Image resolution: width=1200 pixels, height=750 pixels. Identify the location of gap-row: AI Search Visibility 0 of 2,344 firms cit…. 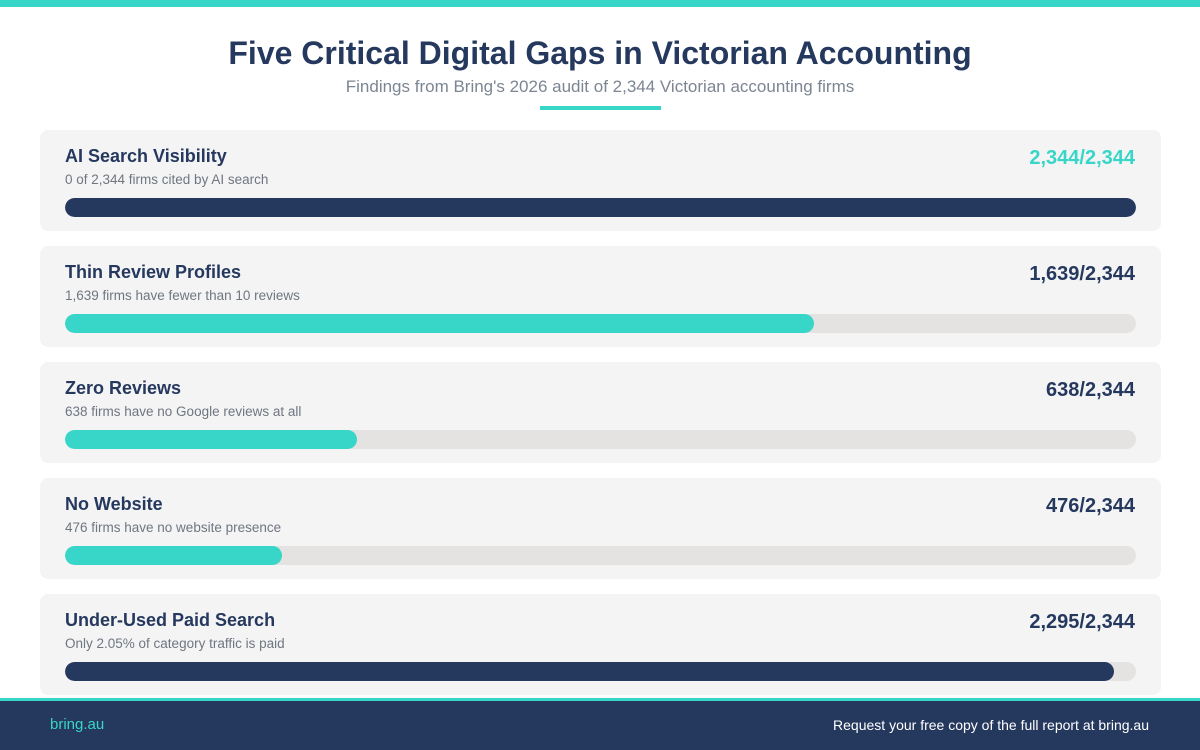
(600, 180).